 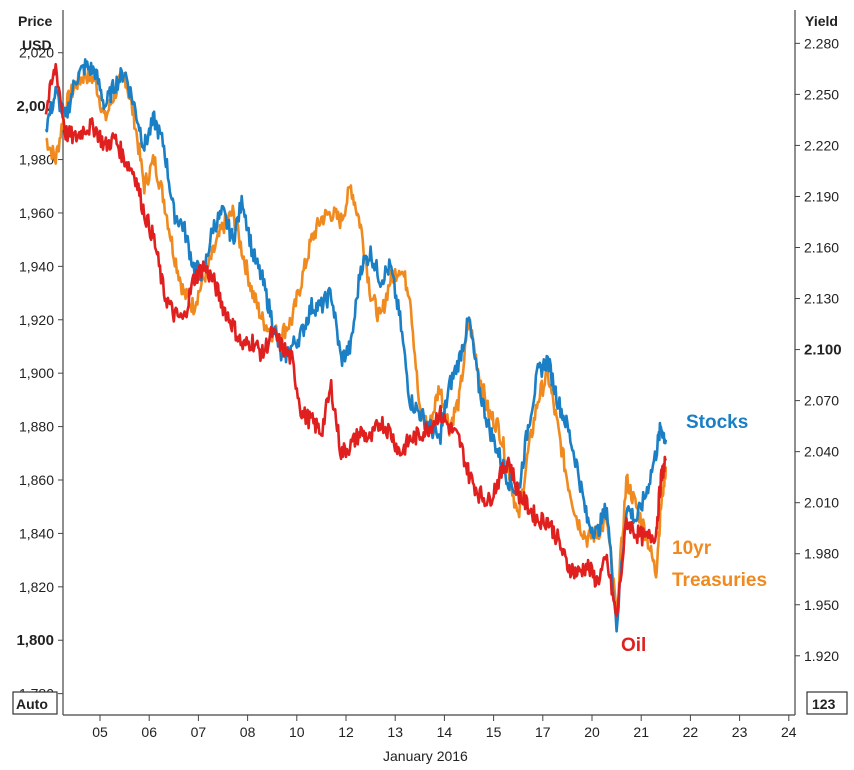 I want to click on series-label-stocks: Stocks, so click(x=717, y=422).